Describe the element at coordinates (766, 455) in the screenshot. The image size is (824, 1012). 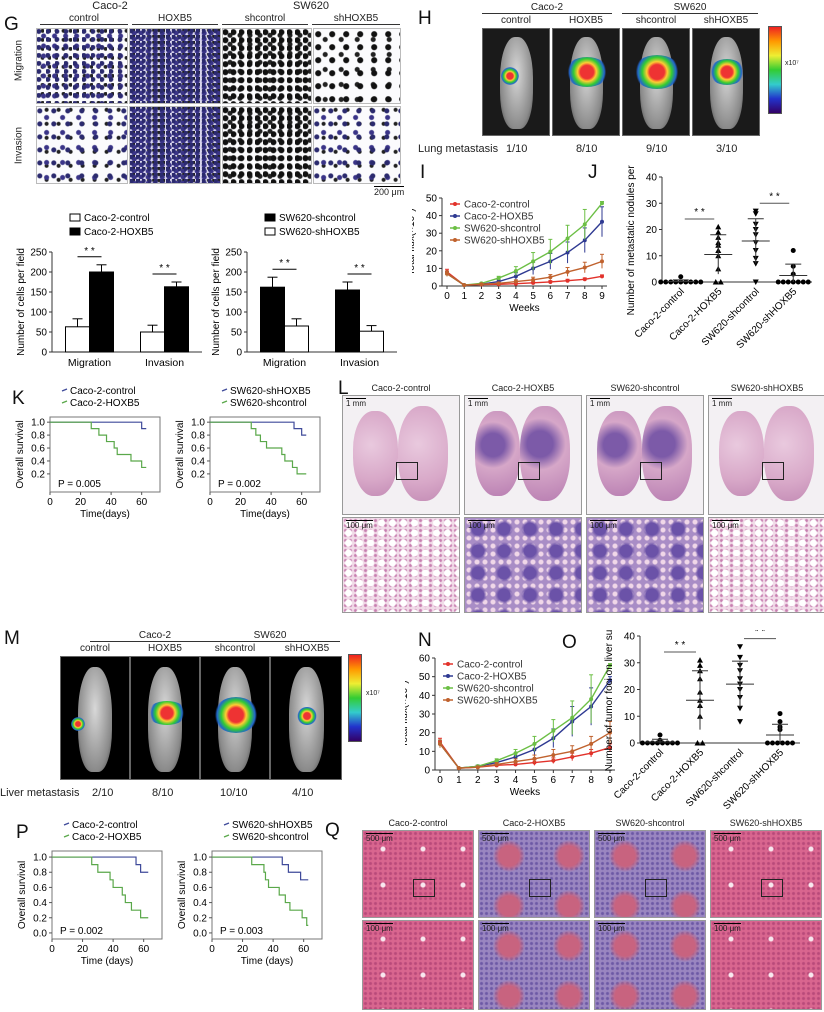
I see `low-magnification-image: 1 mm` at that location.